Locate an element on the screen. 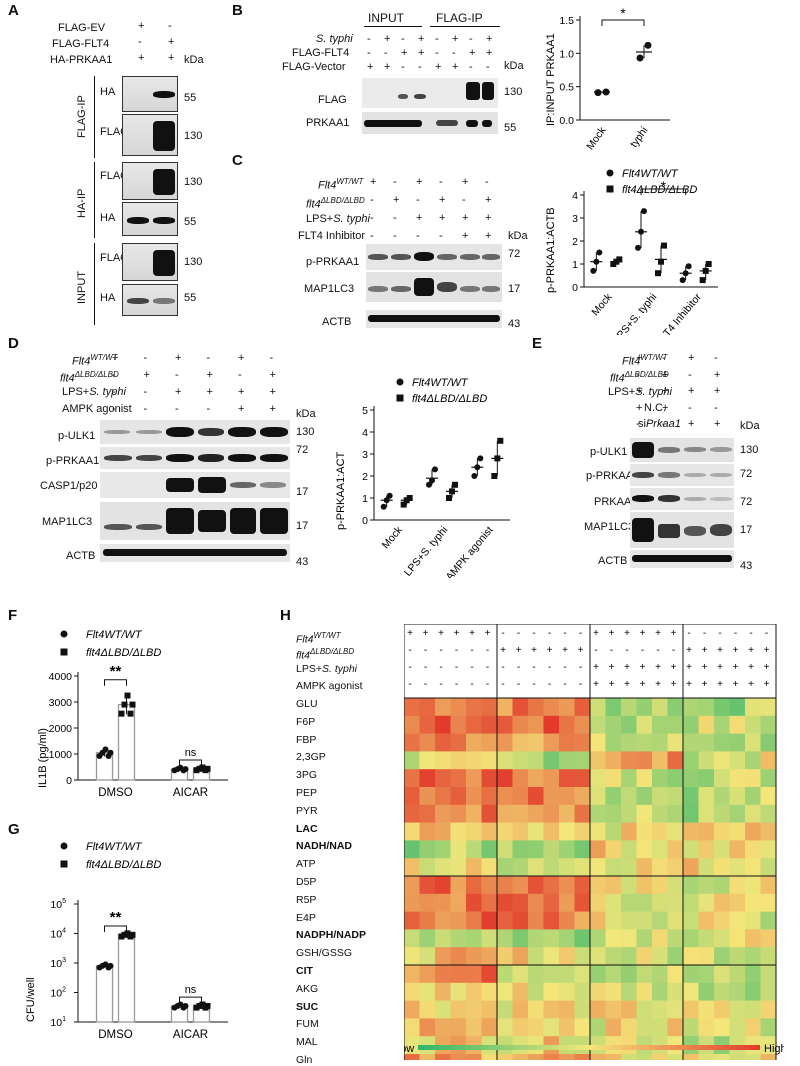 The height and width of the screenshot is (1066, 800). x-tick-label: S. typhi is located at coordinates (636, 137).